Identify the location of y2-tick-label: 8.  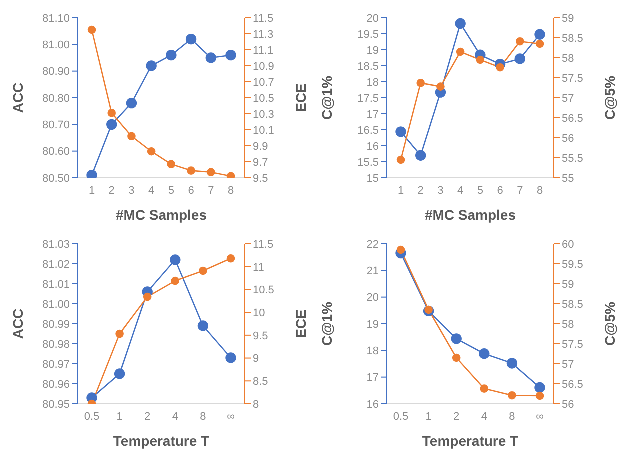
(256, 404).